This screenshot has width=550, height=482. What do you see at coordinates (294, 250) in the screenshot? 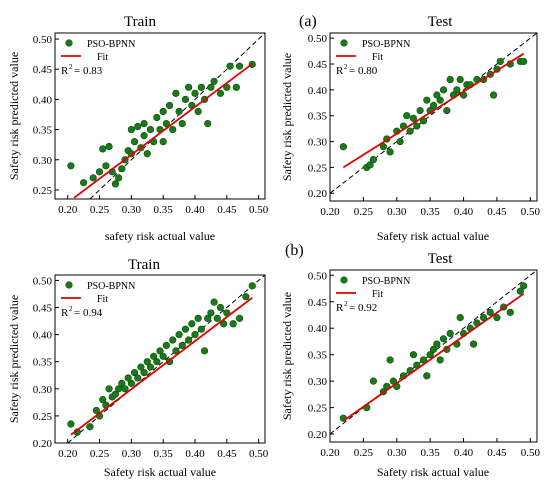
I see `panel-label-b: (b)` at bounding box center [294, 250].